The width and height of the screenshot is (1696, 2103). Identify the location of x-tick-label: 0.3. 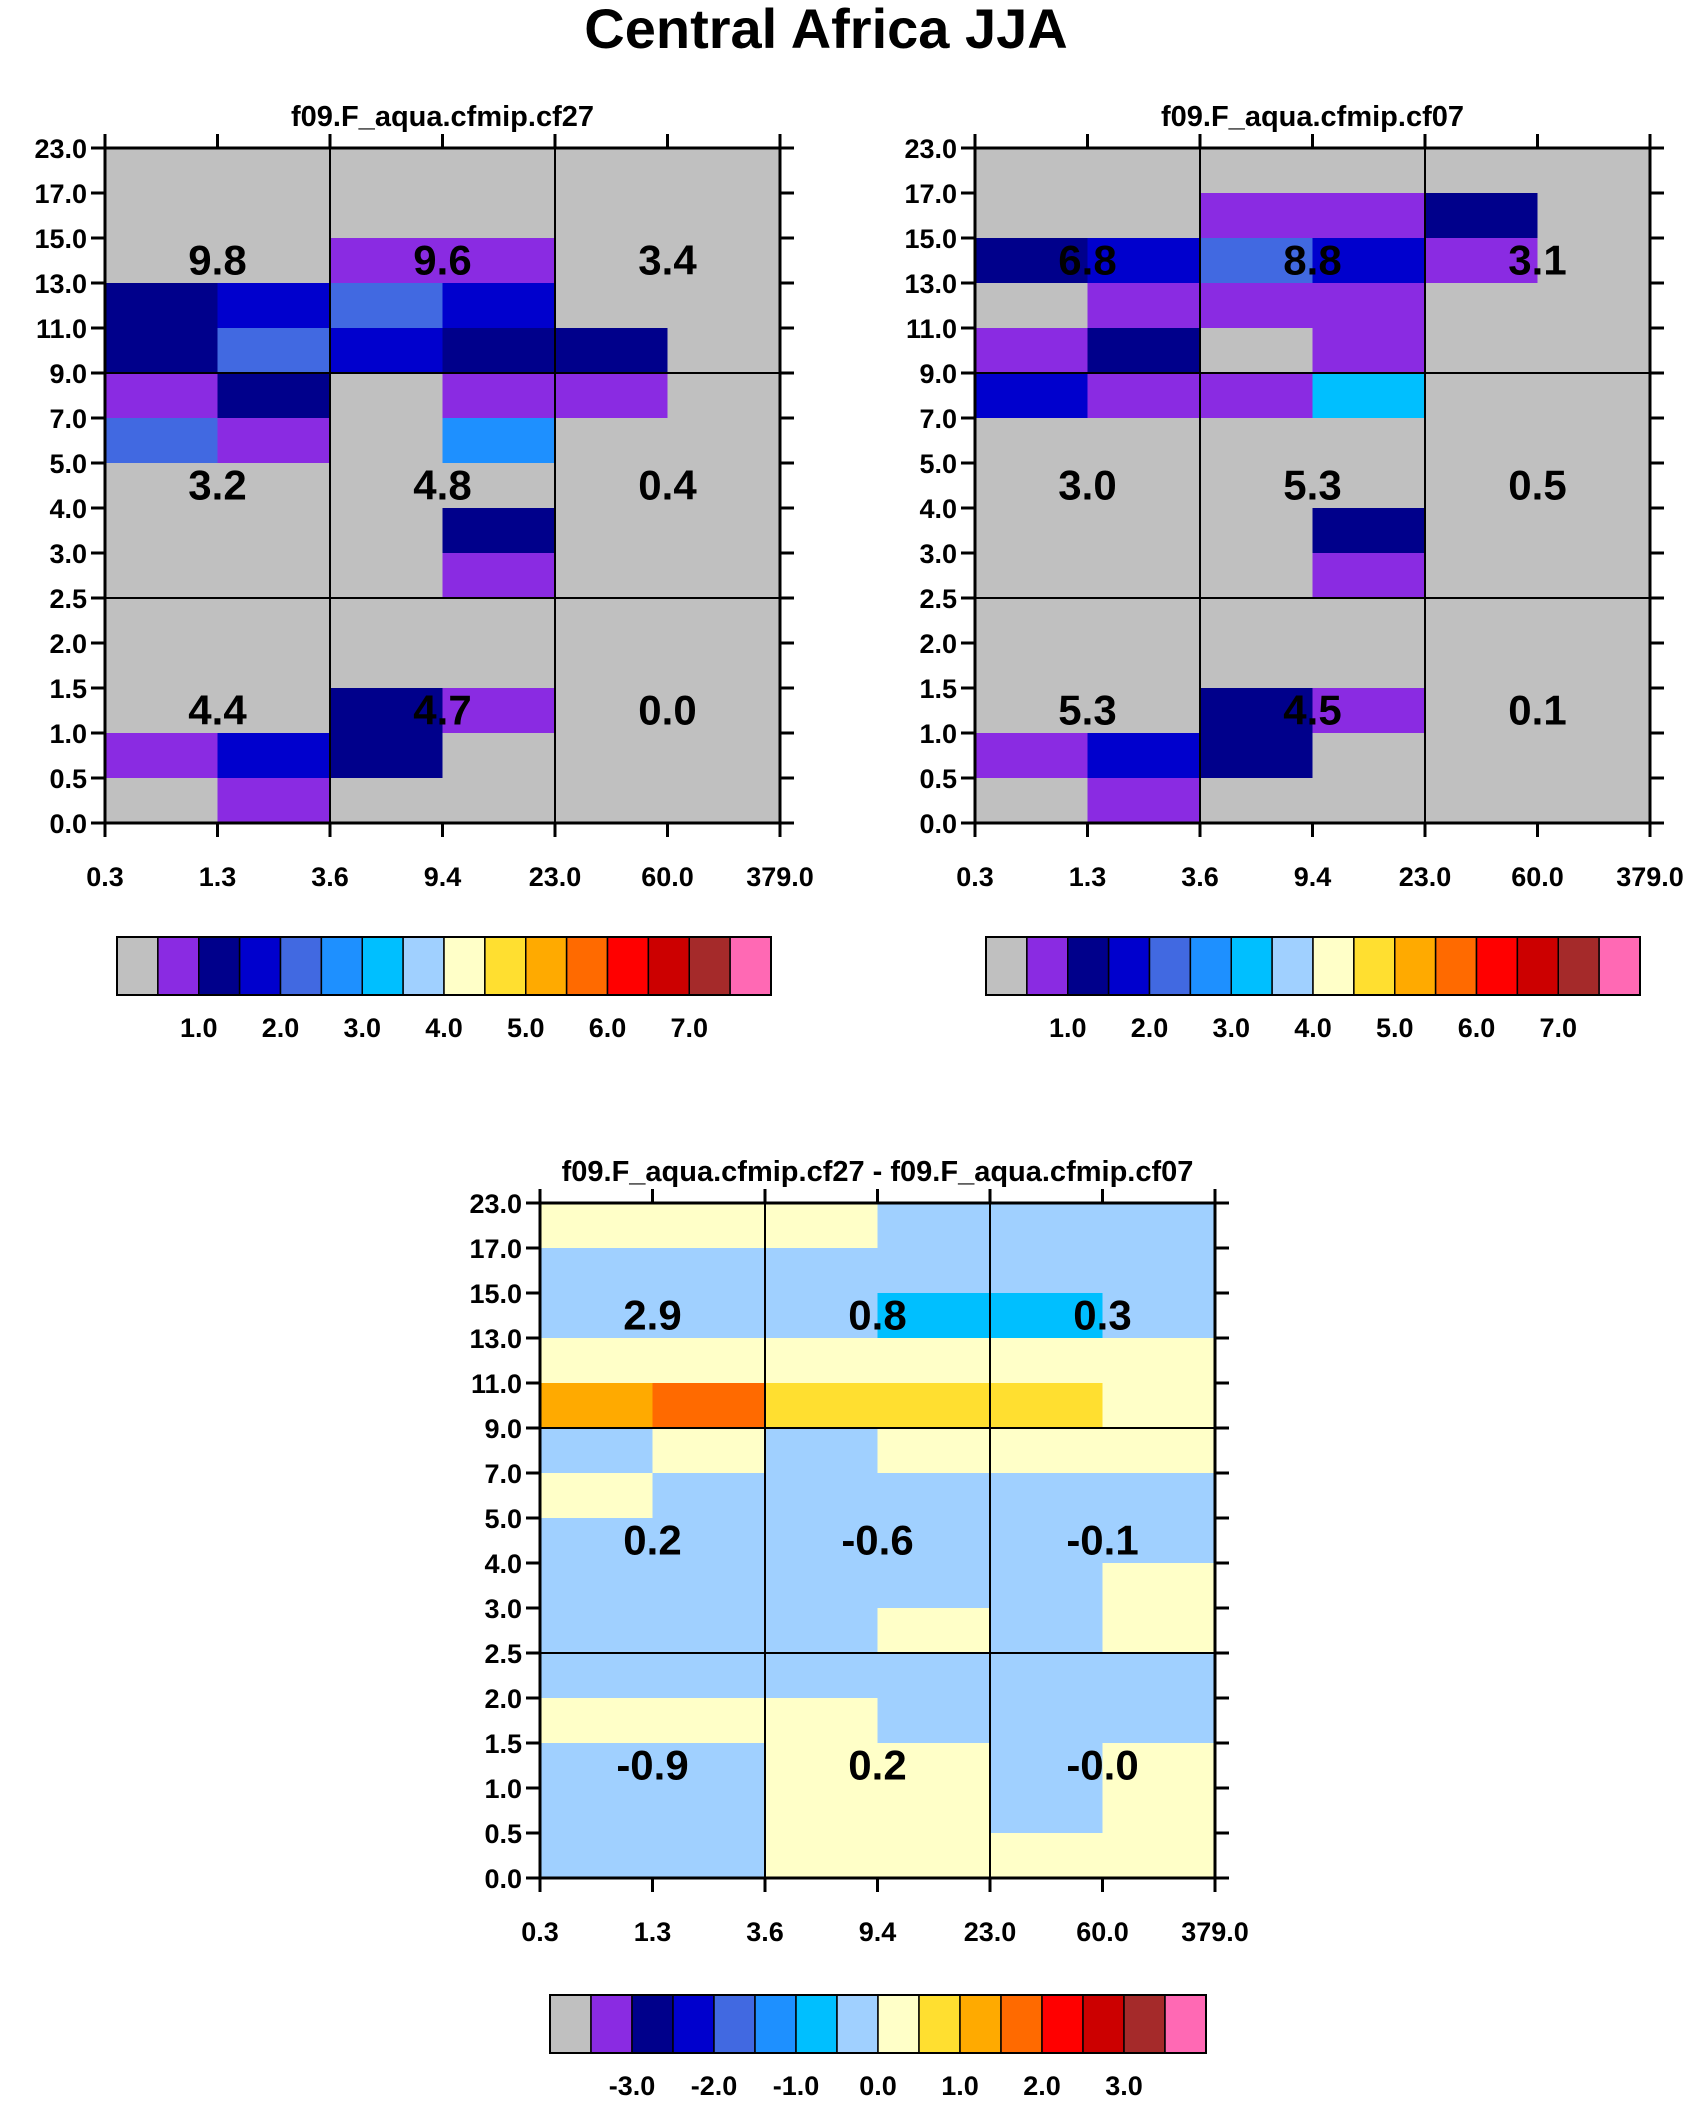
(105, 877).